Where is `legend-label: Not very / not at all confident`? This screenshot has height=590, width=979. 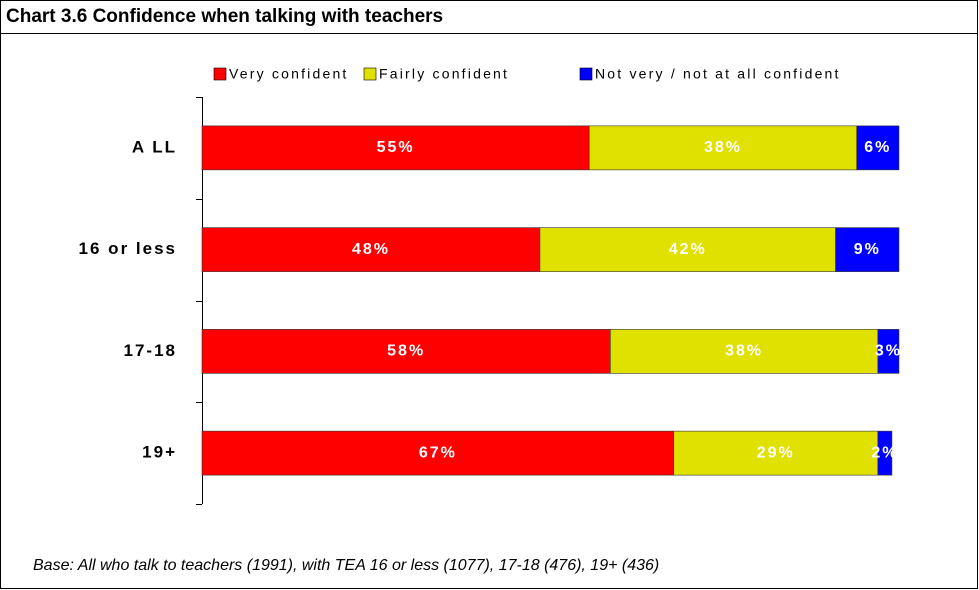 legend-label: Not very / not at all confident is located at coordinates (718, 74).